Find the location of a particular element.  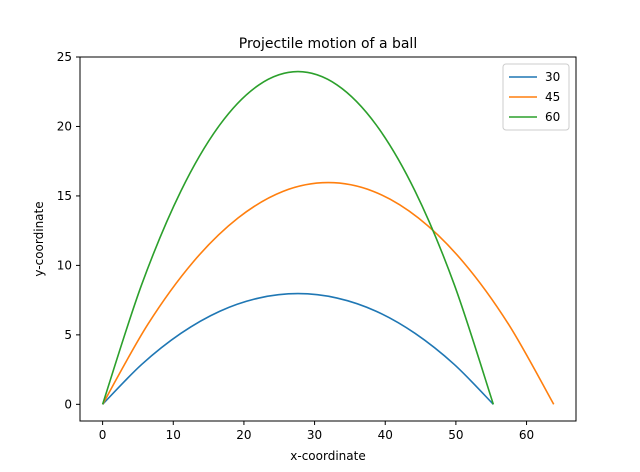

y-axis-label: y-coordinate is located at coordinates (39, 238).